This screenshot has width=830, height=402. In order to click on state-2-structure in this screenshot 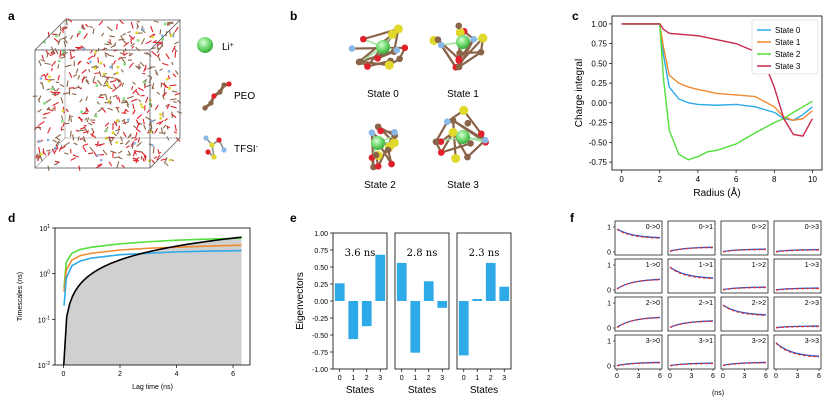, I will do `click(383, 147)`.